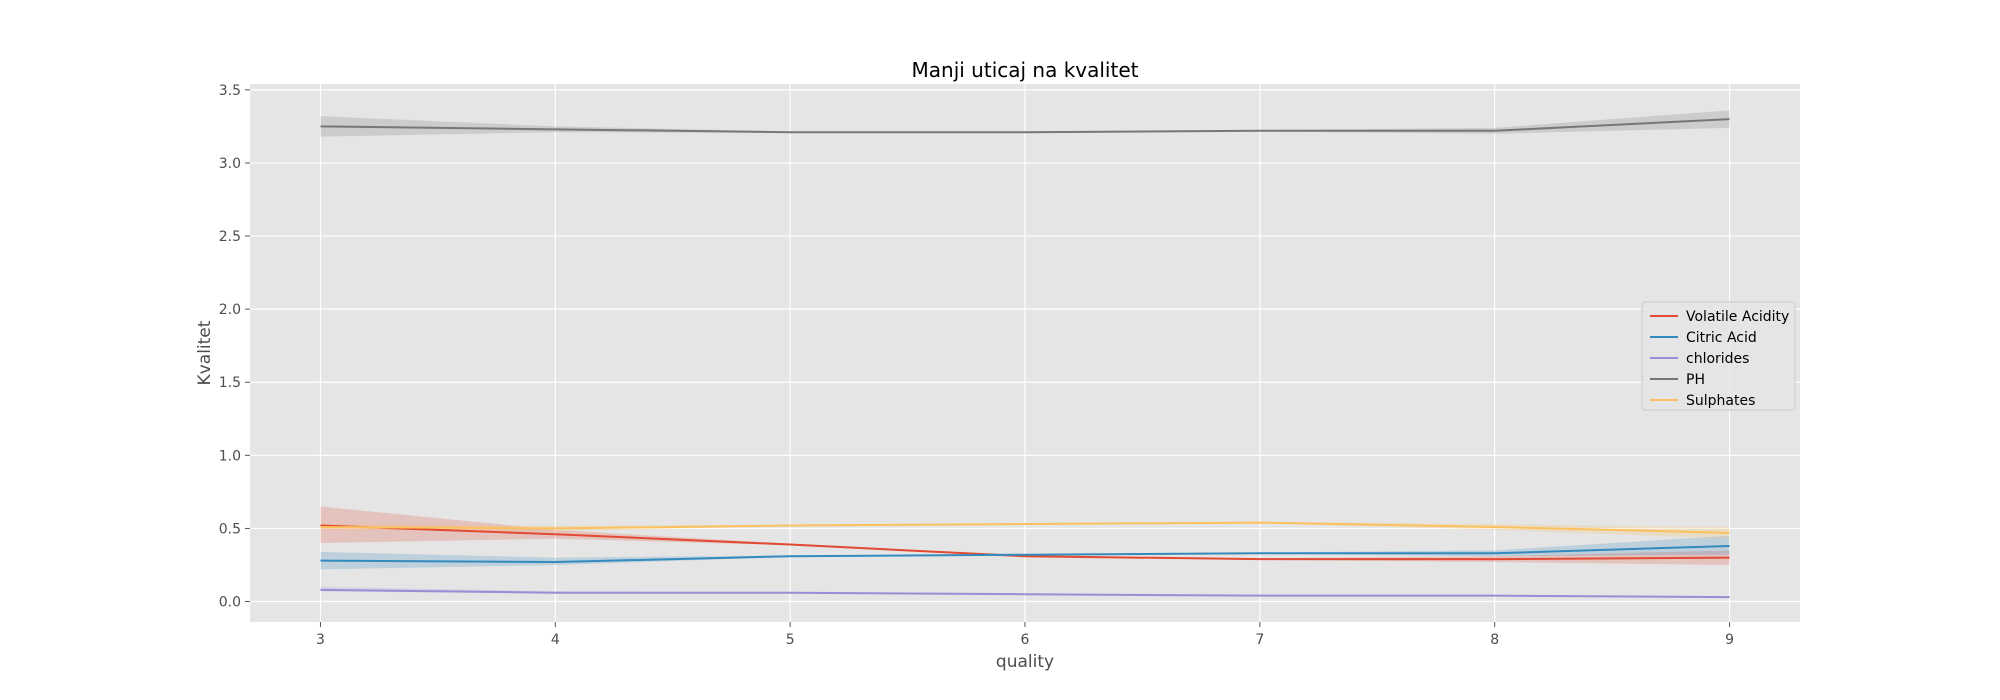 This screenshot has height=700, width=2000. What do you see at coordinates (1721, 338) in the screenshot?
I see `legend-entry: Citric Acid` at bounding box center [1721, 338].